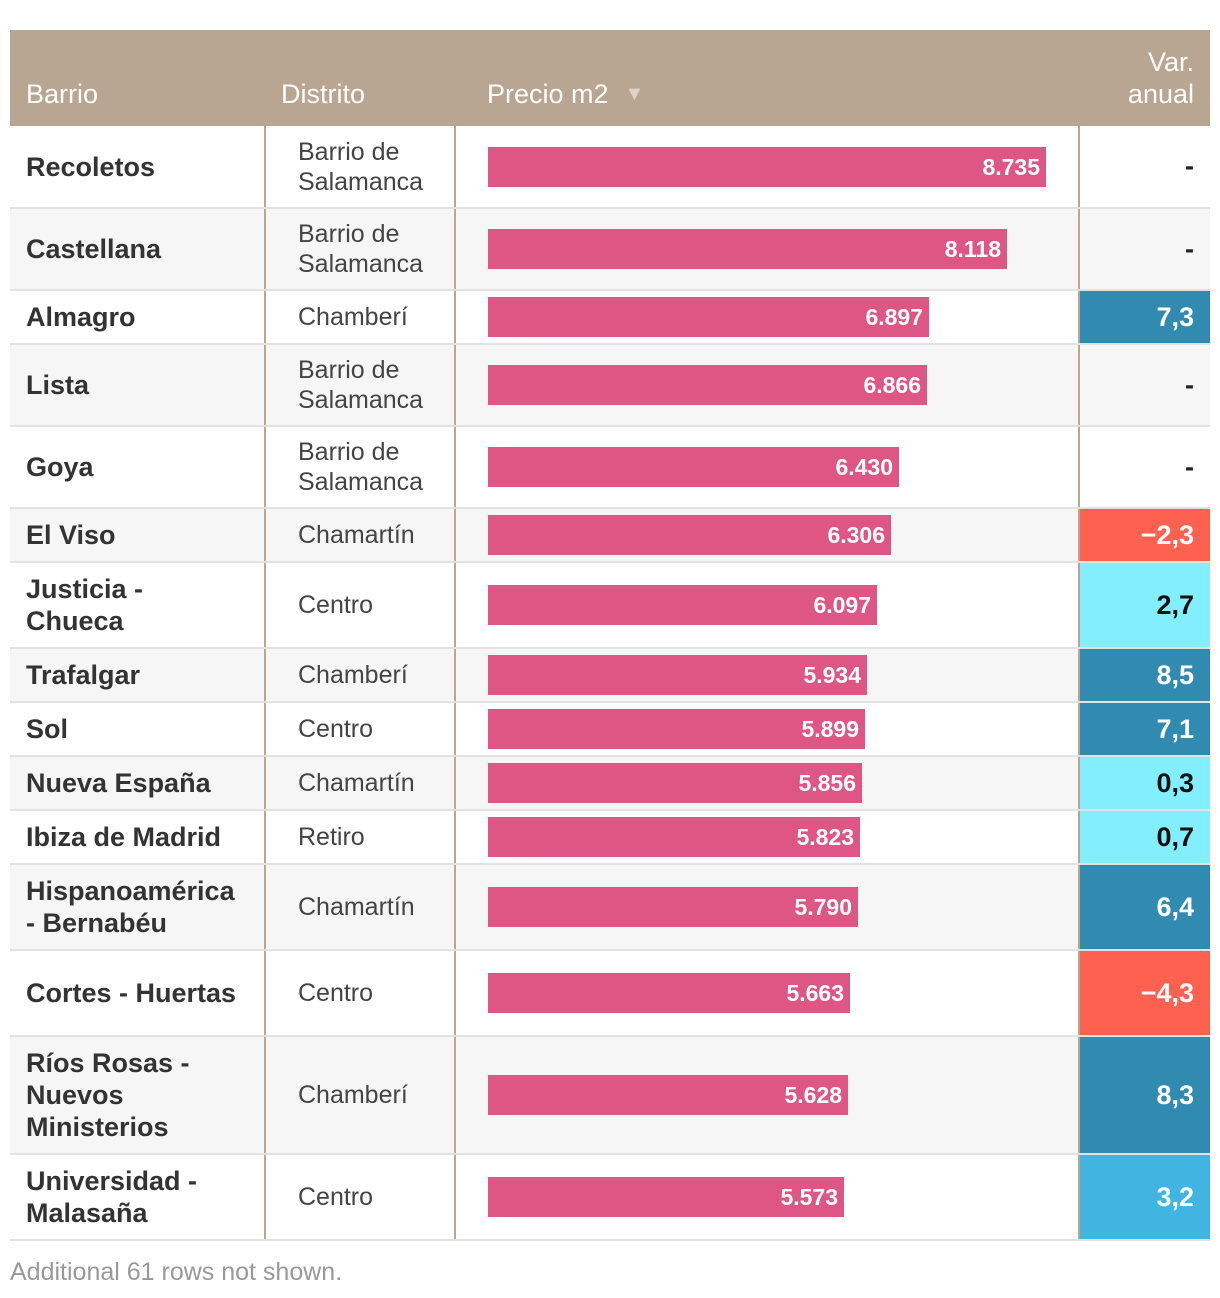  I want to click on cell-precio: 6.897, so click(767, 317).